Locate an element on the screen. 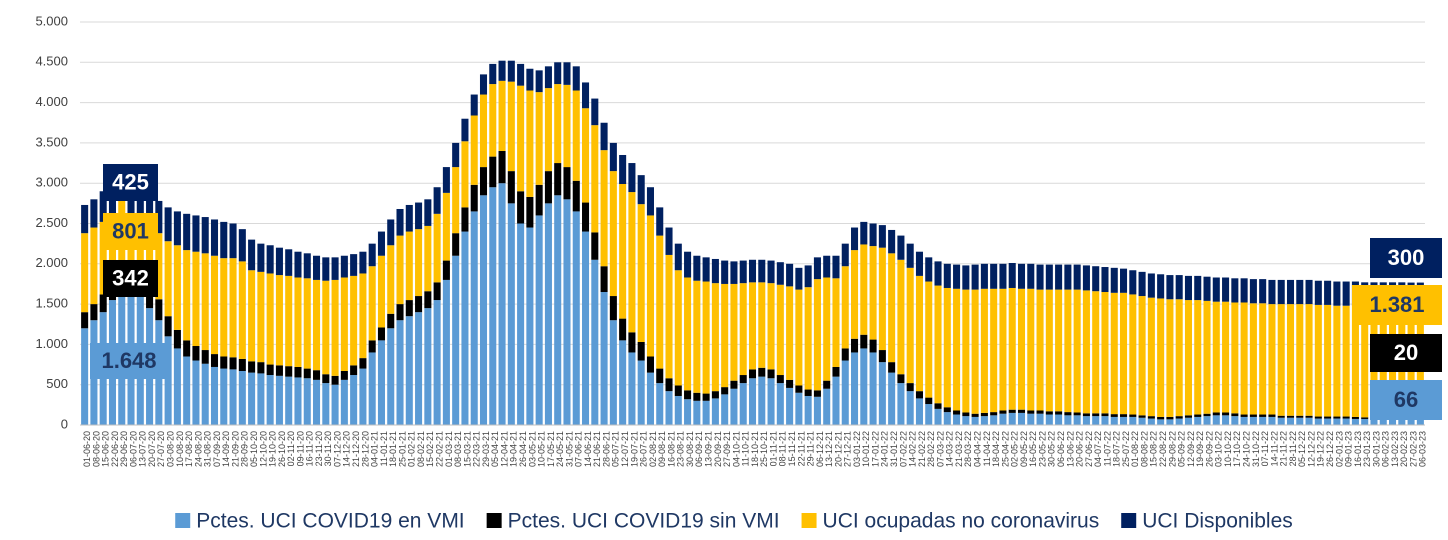  x-tick-label: 08-11-21 is located at coordinates (783, 448).